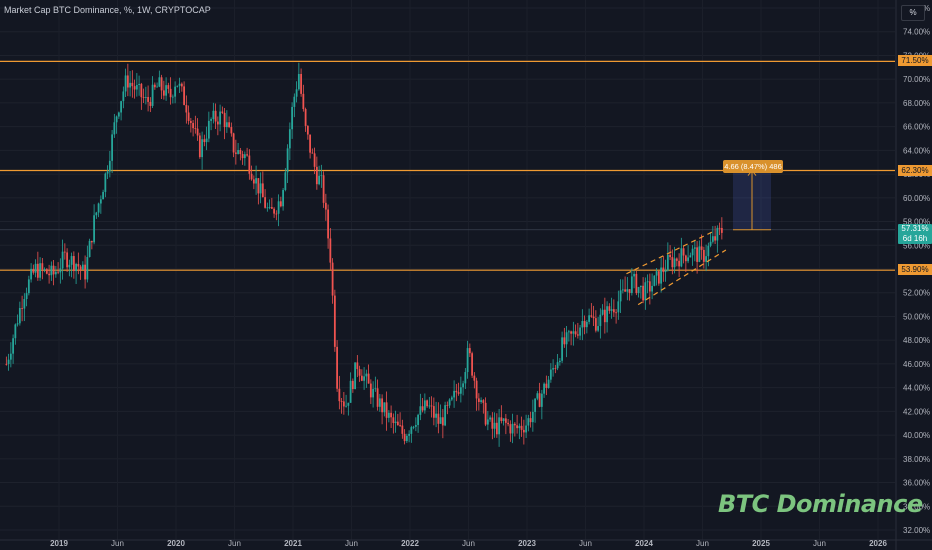  I want to click on x-tick-label: 2020, so click(176, 543).